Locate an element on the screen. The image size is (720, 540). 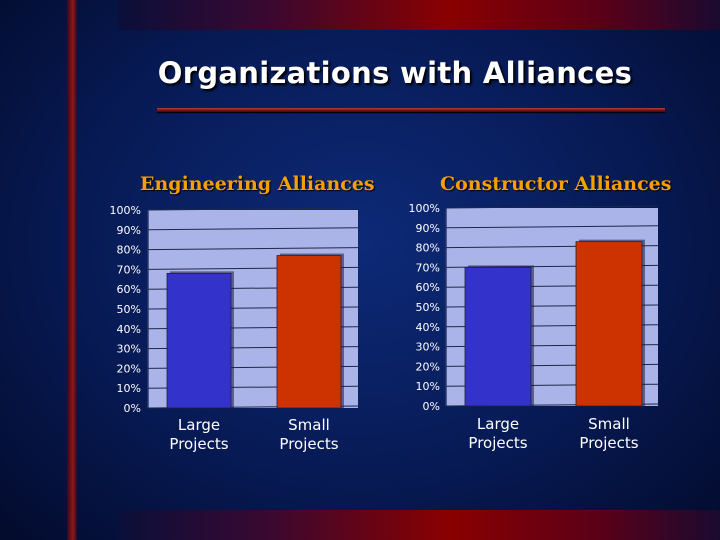
top-decor-bar is located at coordinates (419, 15).